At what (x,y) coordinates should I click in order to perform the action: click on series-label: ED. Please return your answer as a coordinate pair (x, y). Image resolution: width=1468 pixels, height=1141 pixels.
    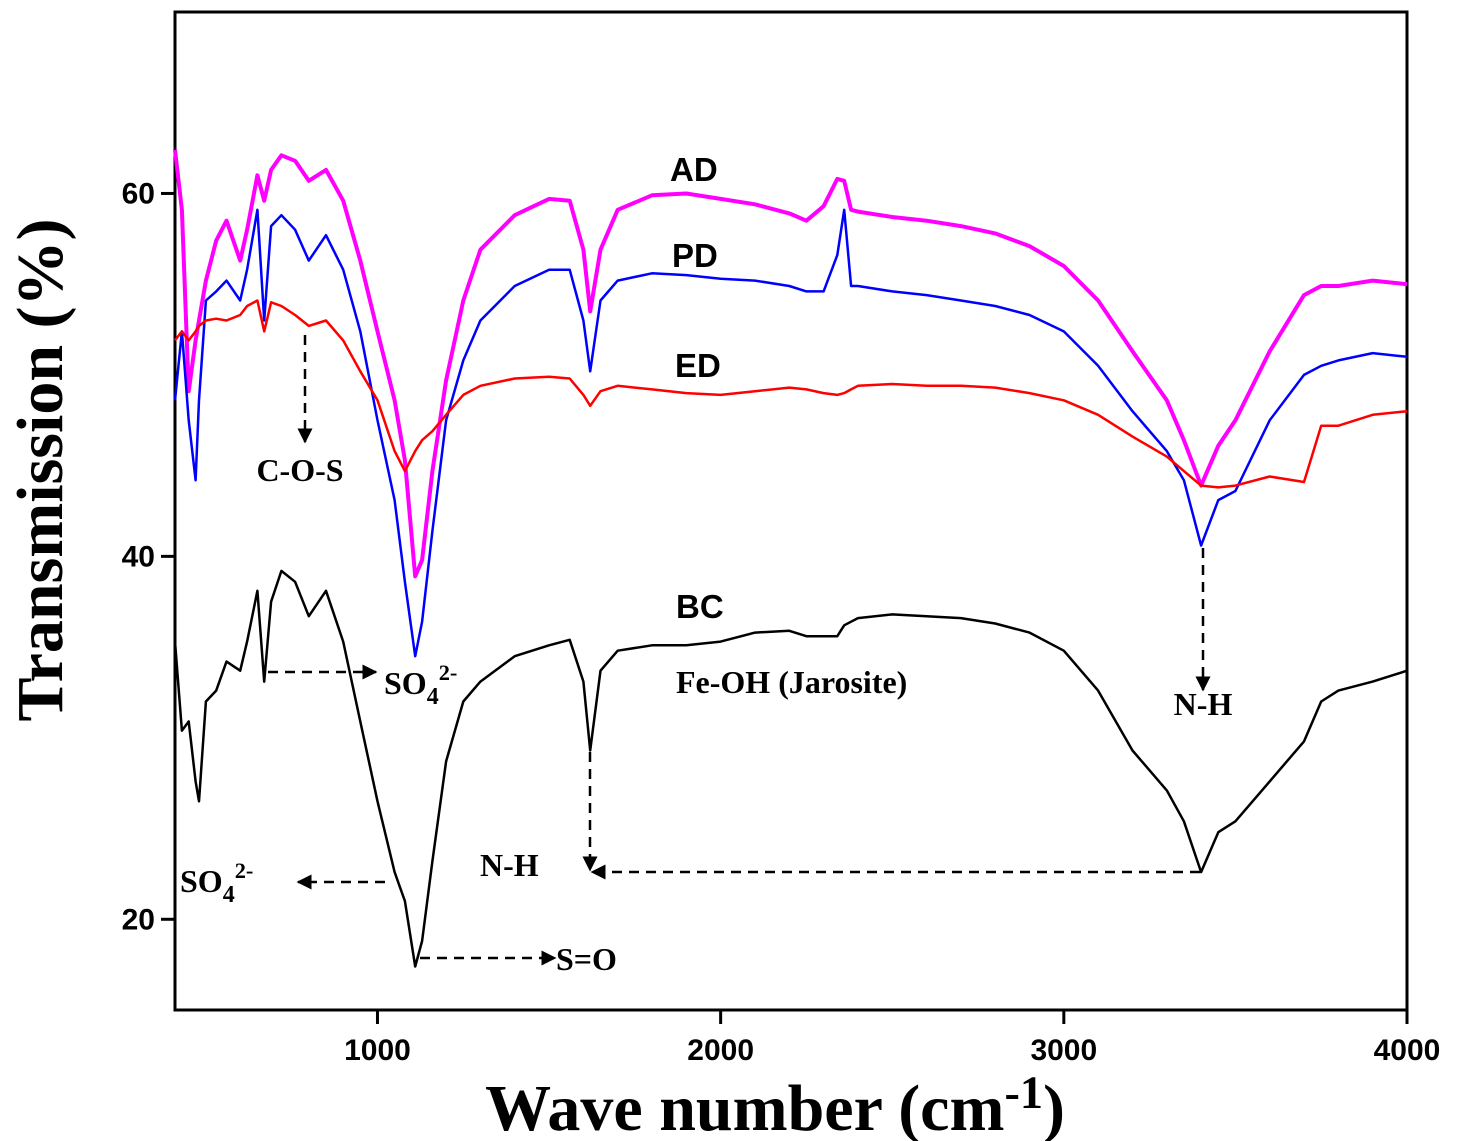
    Looking at the image, I should click on (698, 365).